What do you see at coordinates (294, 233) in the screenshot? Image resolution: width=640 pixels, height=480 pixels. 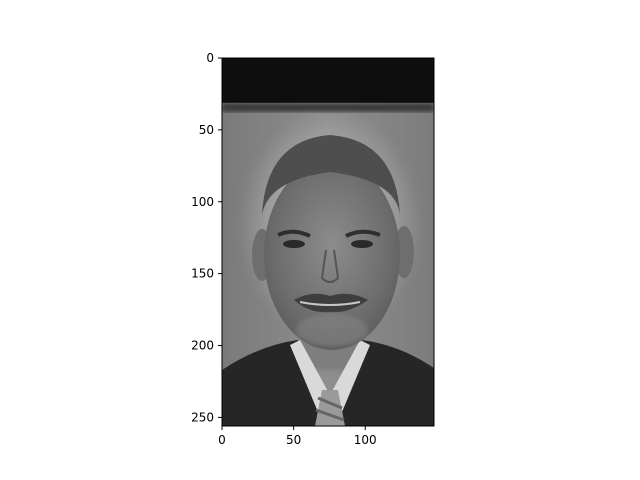 I see `left-eyebrow` at bounding box center [294, 233].